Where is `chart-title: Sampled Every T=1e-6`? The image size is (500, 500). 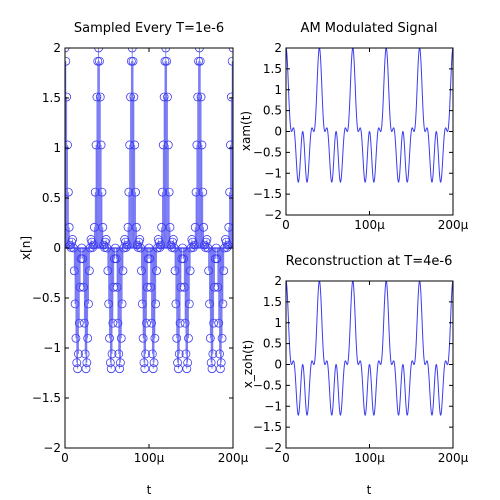
chart-title: Sampled Every T=1e-6 is located at coordinates (149, 28).